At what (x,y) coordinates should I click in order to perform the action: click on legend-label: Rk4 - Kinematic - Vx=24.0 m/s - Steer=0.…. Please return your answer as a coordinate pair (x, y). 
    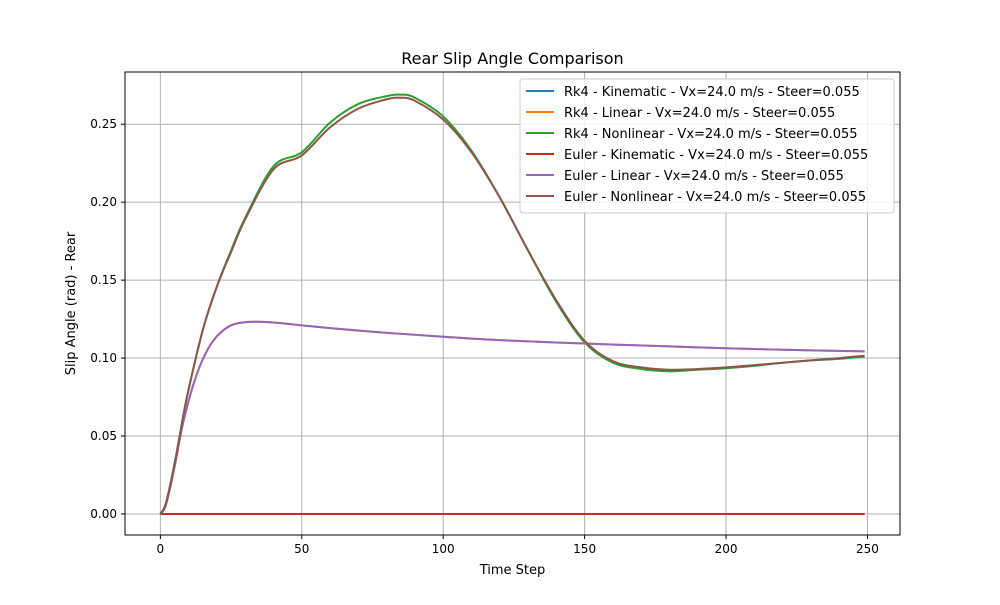
    Looking at the image, I should click on (712, 92).